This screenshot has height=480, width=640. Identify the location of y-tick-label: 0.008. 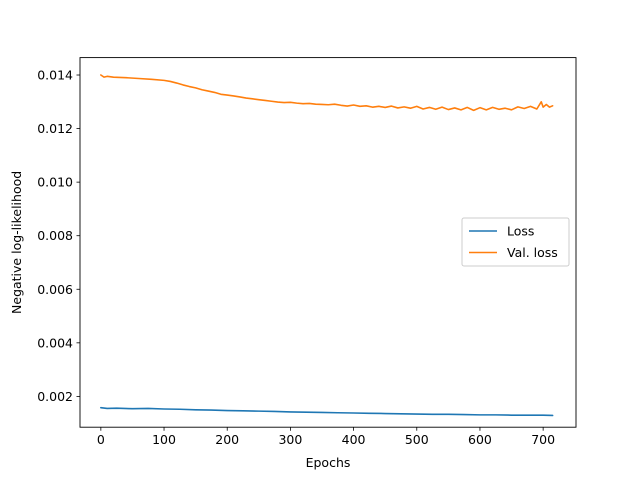
(55, 235).